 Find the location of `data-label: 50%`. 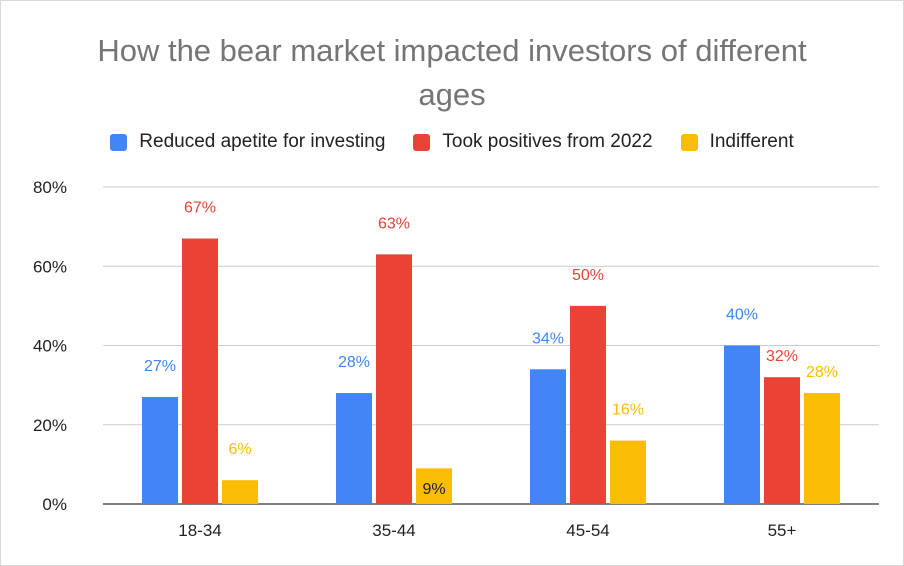

data-label: 50% is located at coordinates (588, 275).